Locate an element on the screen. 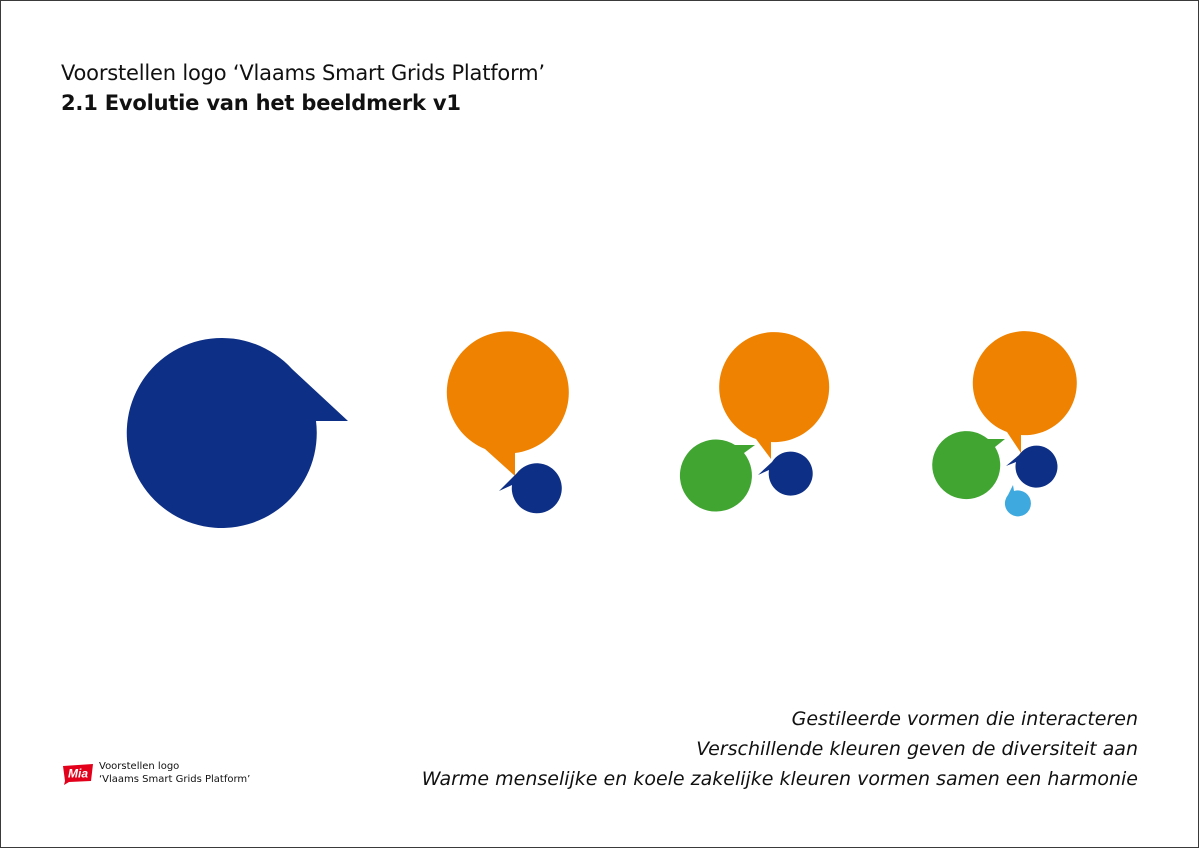 The height and width of the screenshot is (848, 1199). caption-line: Gestileerde vormen die interacteren is located at coordinates (964, 719).